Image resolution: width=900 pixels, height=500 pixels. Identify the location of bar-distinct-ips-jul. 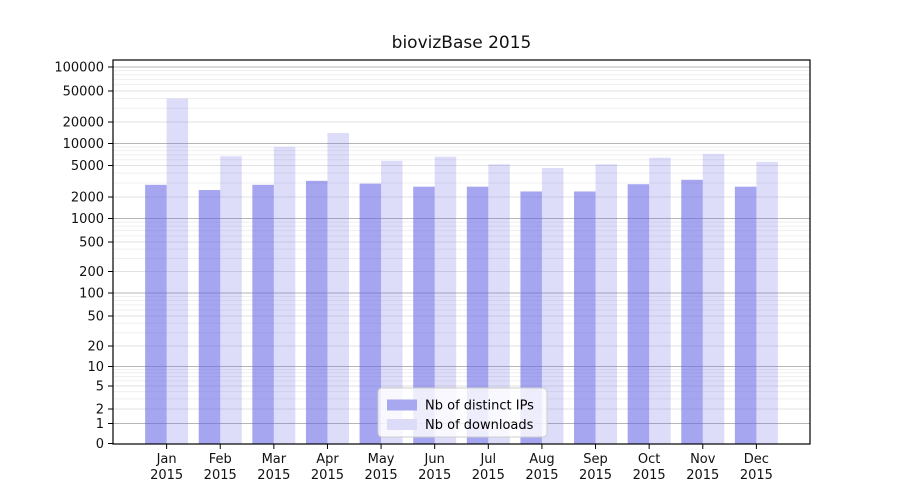
(477, 315).